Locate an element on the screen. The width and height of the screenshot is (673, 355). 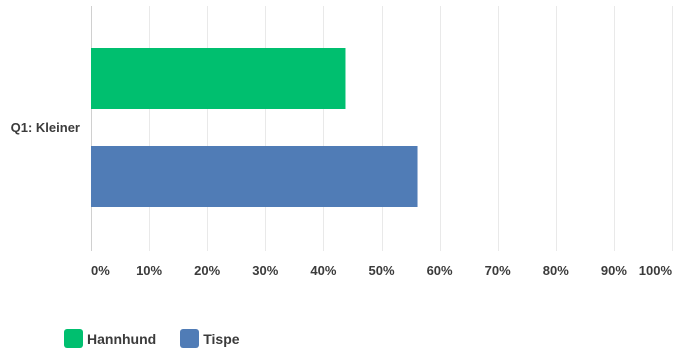
x-tick-label: 50% is located at coordinates (381, 270).